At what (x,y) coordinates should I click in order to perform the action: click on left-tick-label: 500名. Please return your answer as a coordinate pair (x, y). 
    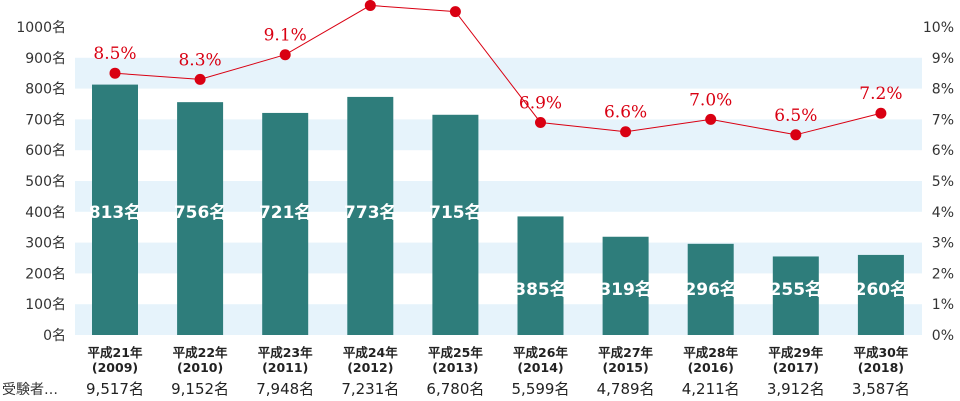
    Looking at the image, I should click on (45, 182).